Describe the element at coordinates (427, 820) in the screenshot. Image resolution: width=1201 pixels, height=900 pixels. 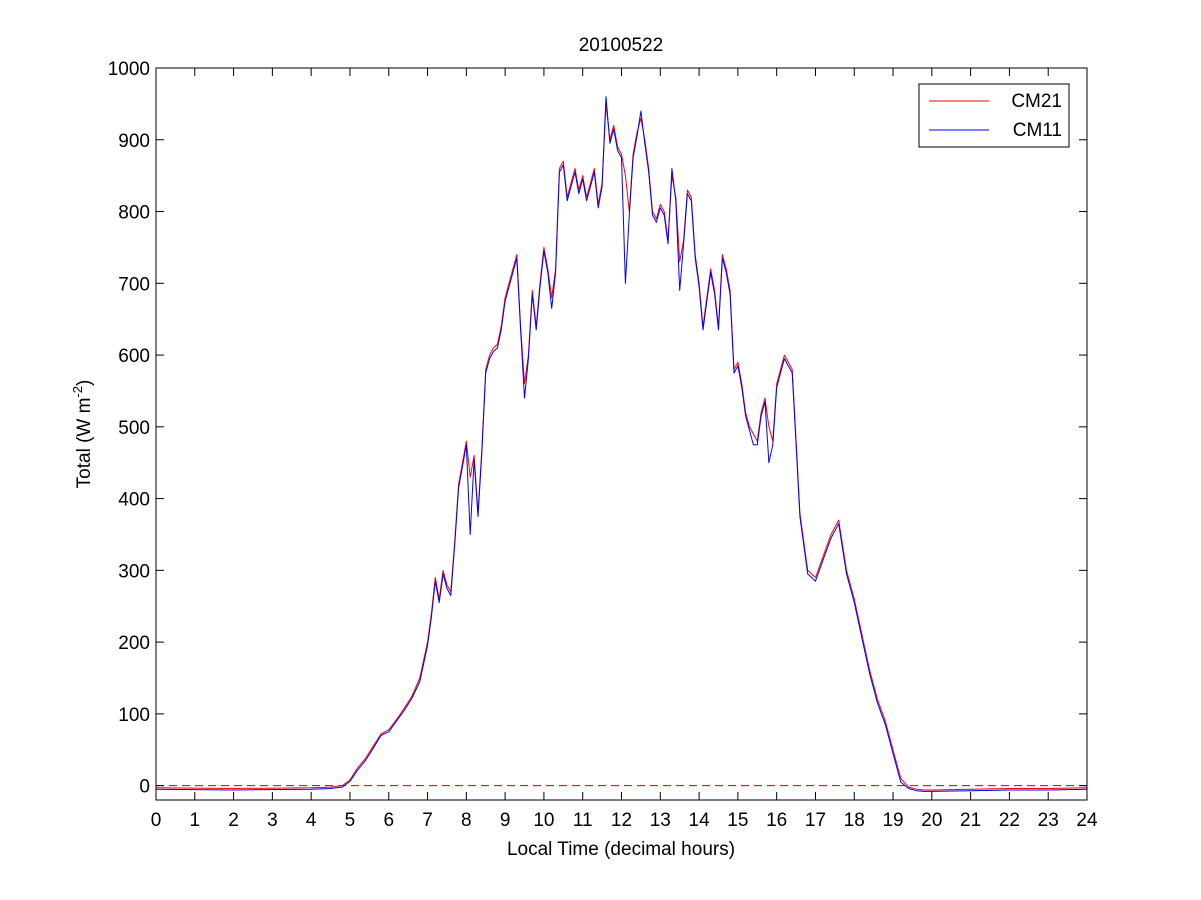
I see `x-tick-label-7: 7` at that location.